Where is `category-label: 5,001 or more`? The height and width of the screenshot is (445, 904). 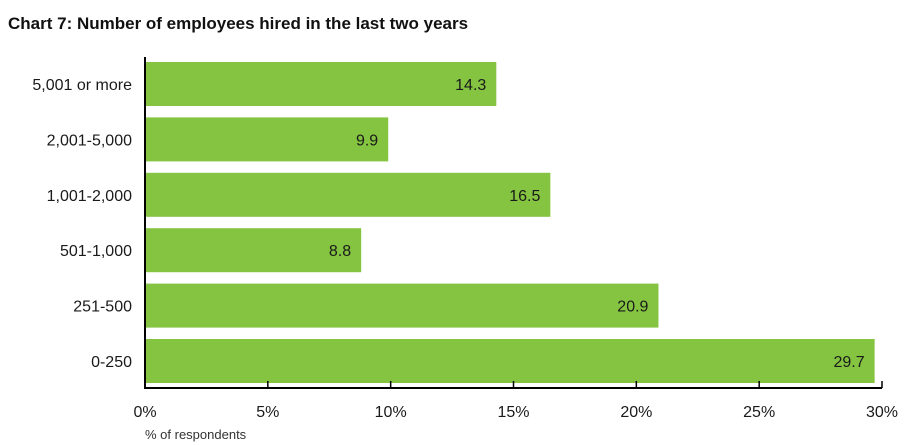 category-label: 5,001 or more is located at coordinates (82, 85).